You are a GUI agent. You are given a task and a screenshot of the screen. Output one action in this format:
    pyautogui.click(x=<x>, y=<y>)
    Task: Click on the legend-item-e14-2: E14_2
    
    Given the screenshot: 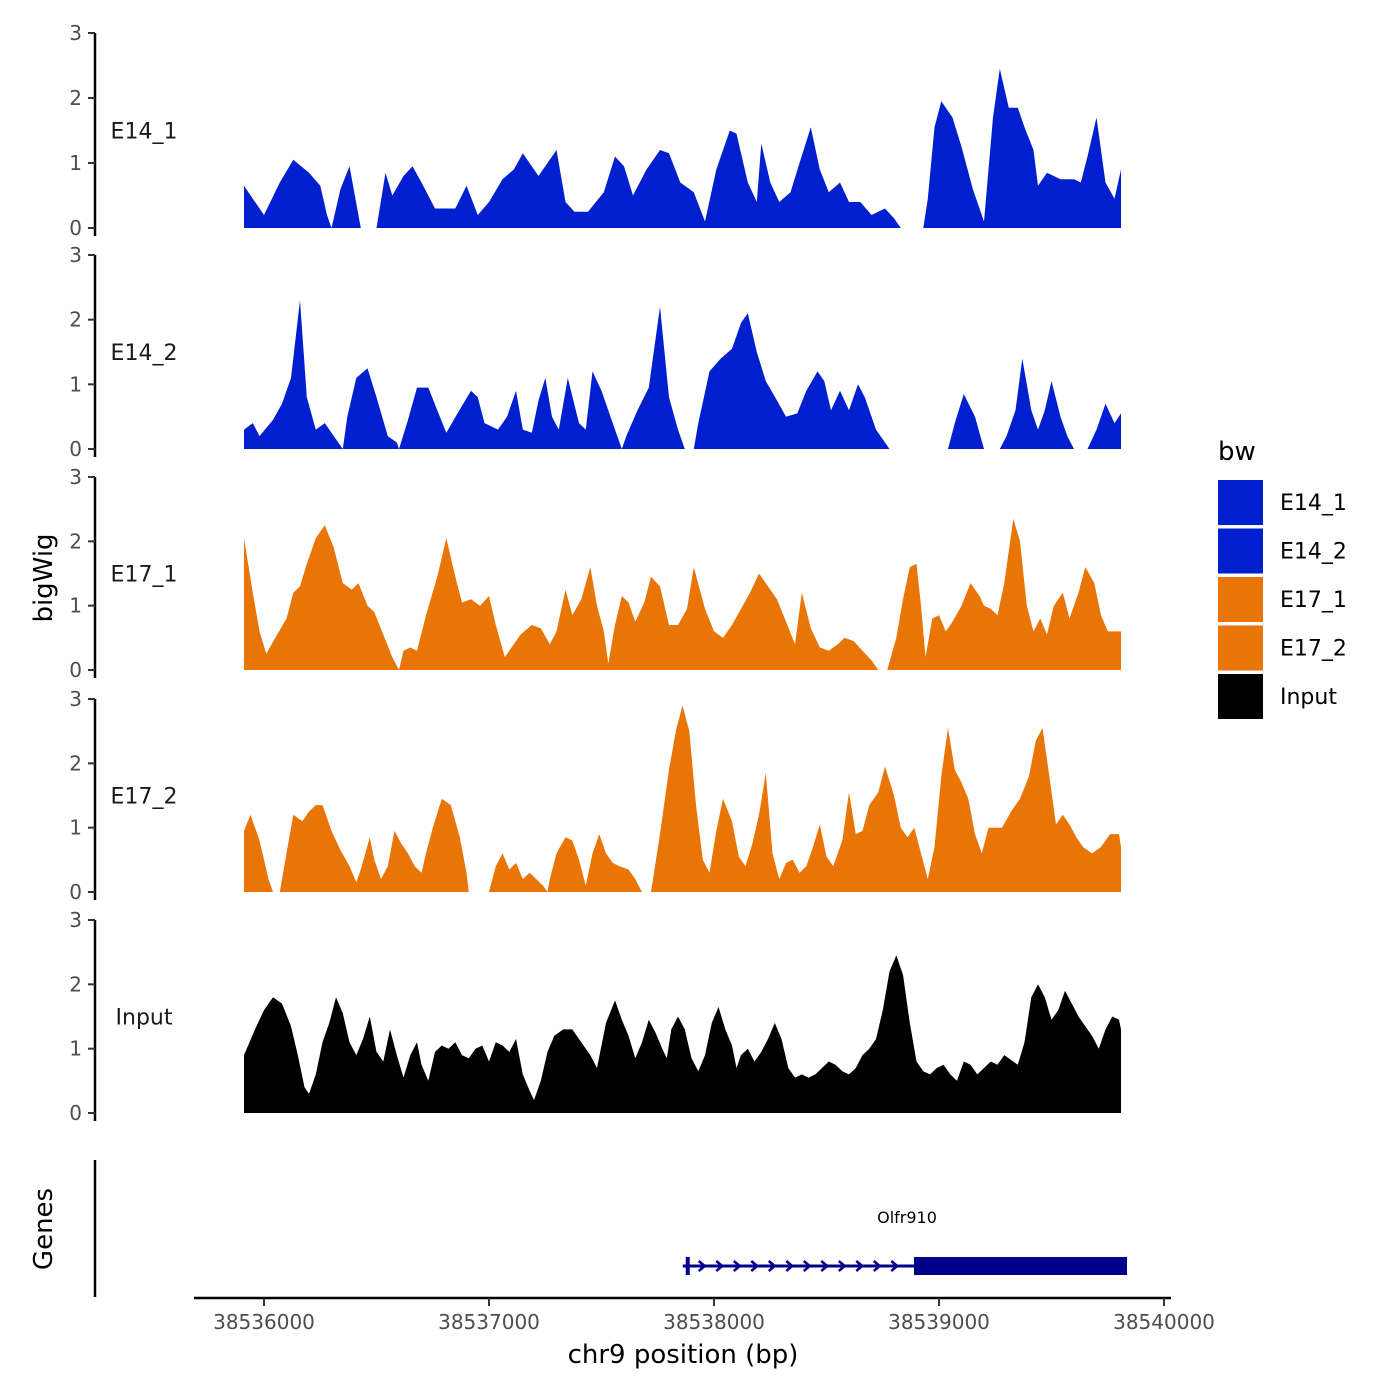 What is the action you would take?
    pyautogui.click(x=1282, y=551)
    